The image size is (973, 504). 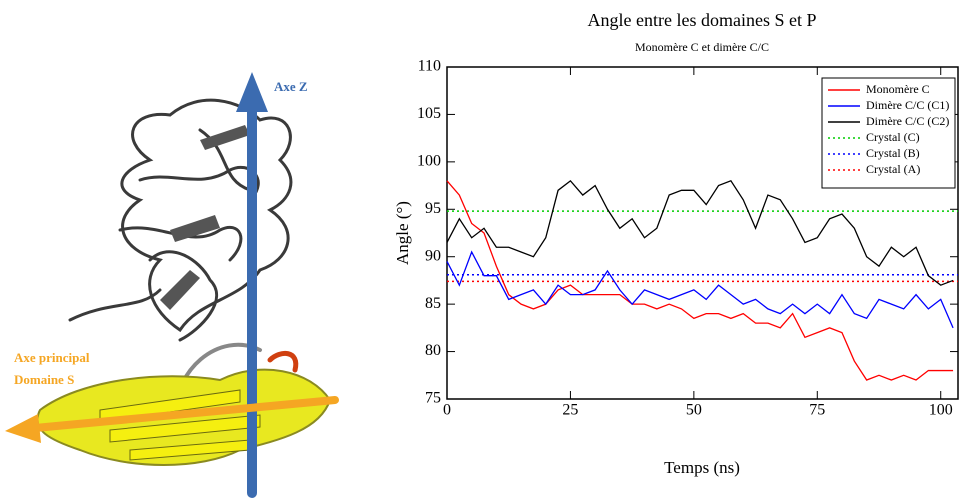 What do you see at coordinates (941, 410) in the screenshot?
I see `x-tick-label: 100` at bounding box center [941, 410].